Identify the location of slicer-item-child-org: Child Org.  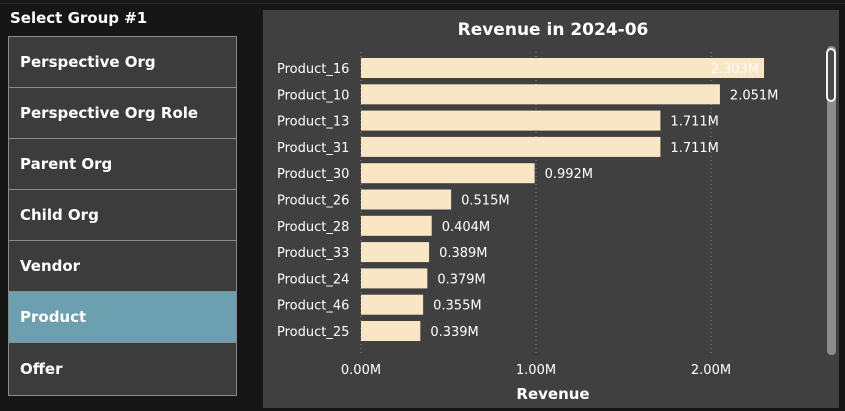
(122, 215).